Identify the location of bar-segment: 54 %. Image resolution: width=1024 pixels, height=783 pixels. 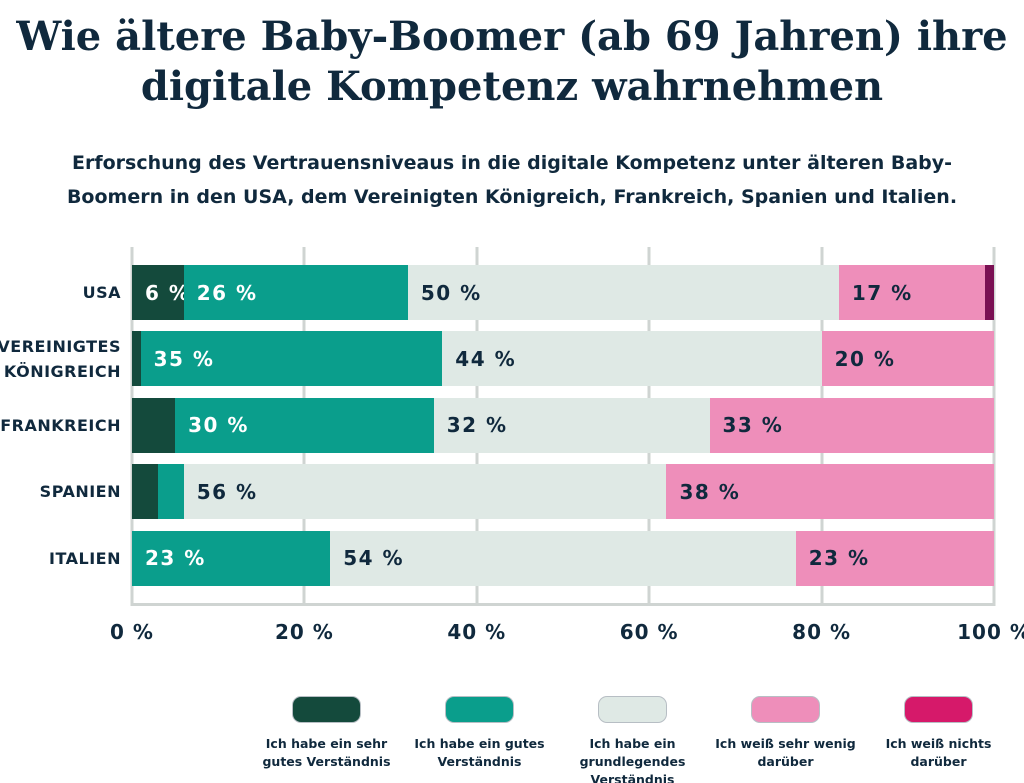
(563, 558).